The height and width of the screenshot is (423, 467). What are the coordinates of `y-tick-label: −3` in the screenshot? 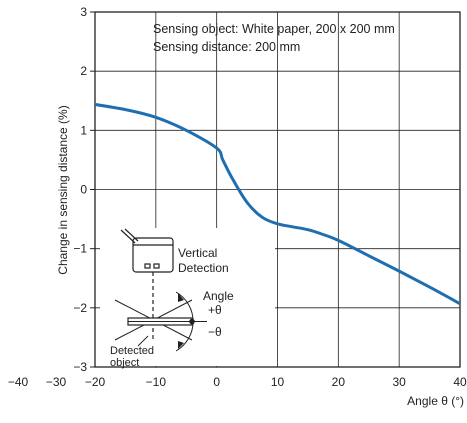 It's located at (80, 367).